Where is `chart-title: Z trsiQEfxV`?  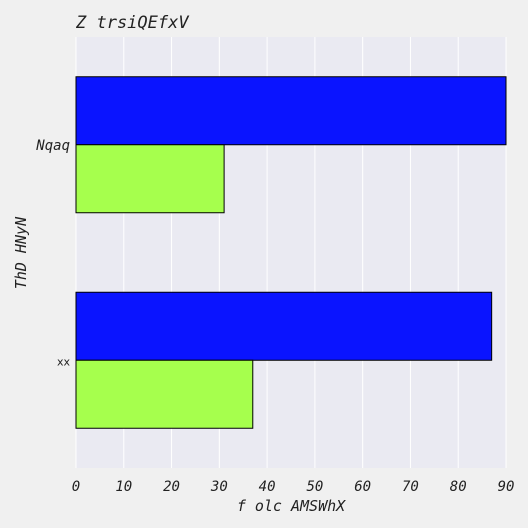 chart-title: Z trsiQEfxV is located at coordinates (132, 23).